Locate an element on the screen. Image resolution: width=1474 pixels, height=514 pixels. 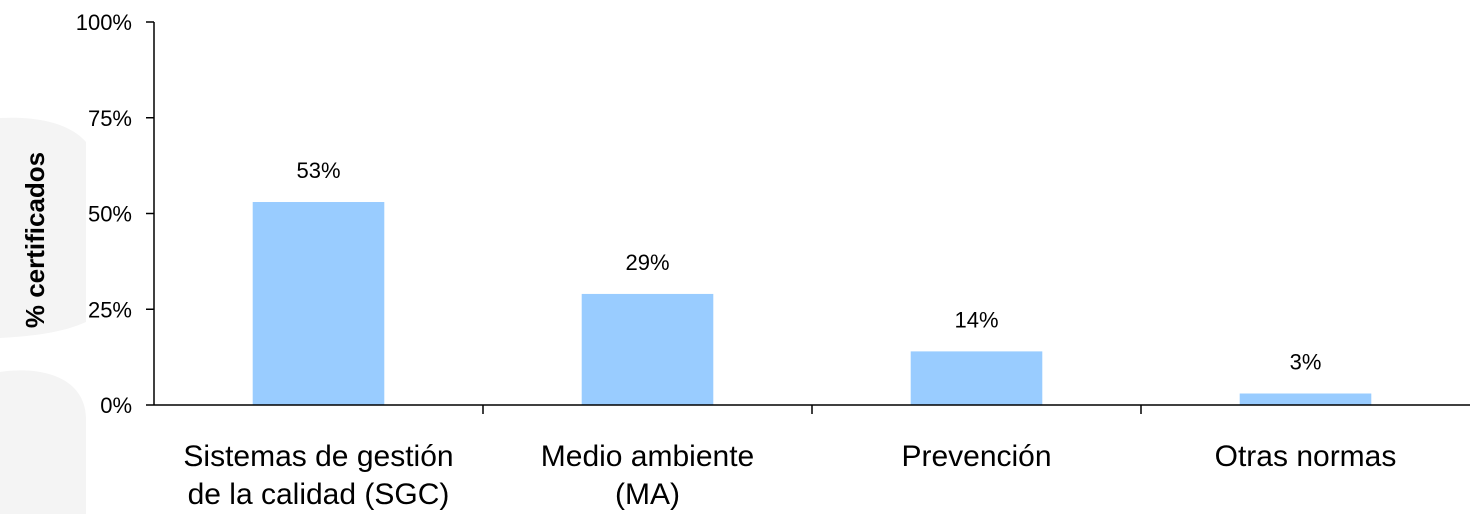
watermark-shape-lower is located at coordinates (43, 442).